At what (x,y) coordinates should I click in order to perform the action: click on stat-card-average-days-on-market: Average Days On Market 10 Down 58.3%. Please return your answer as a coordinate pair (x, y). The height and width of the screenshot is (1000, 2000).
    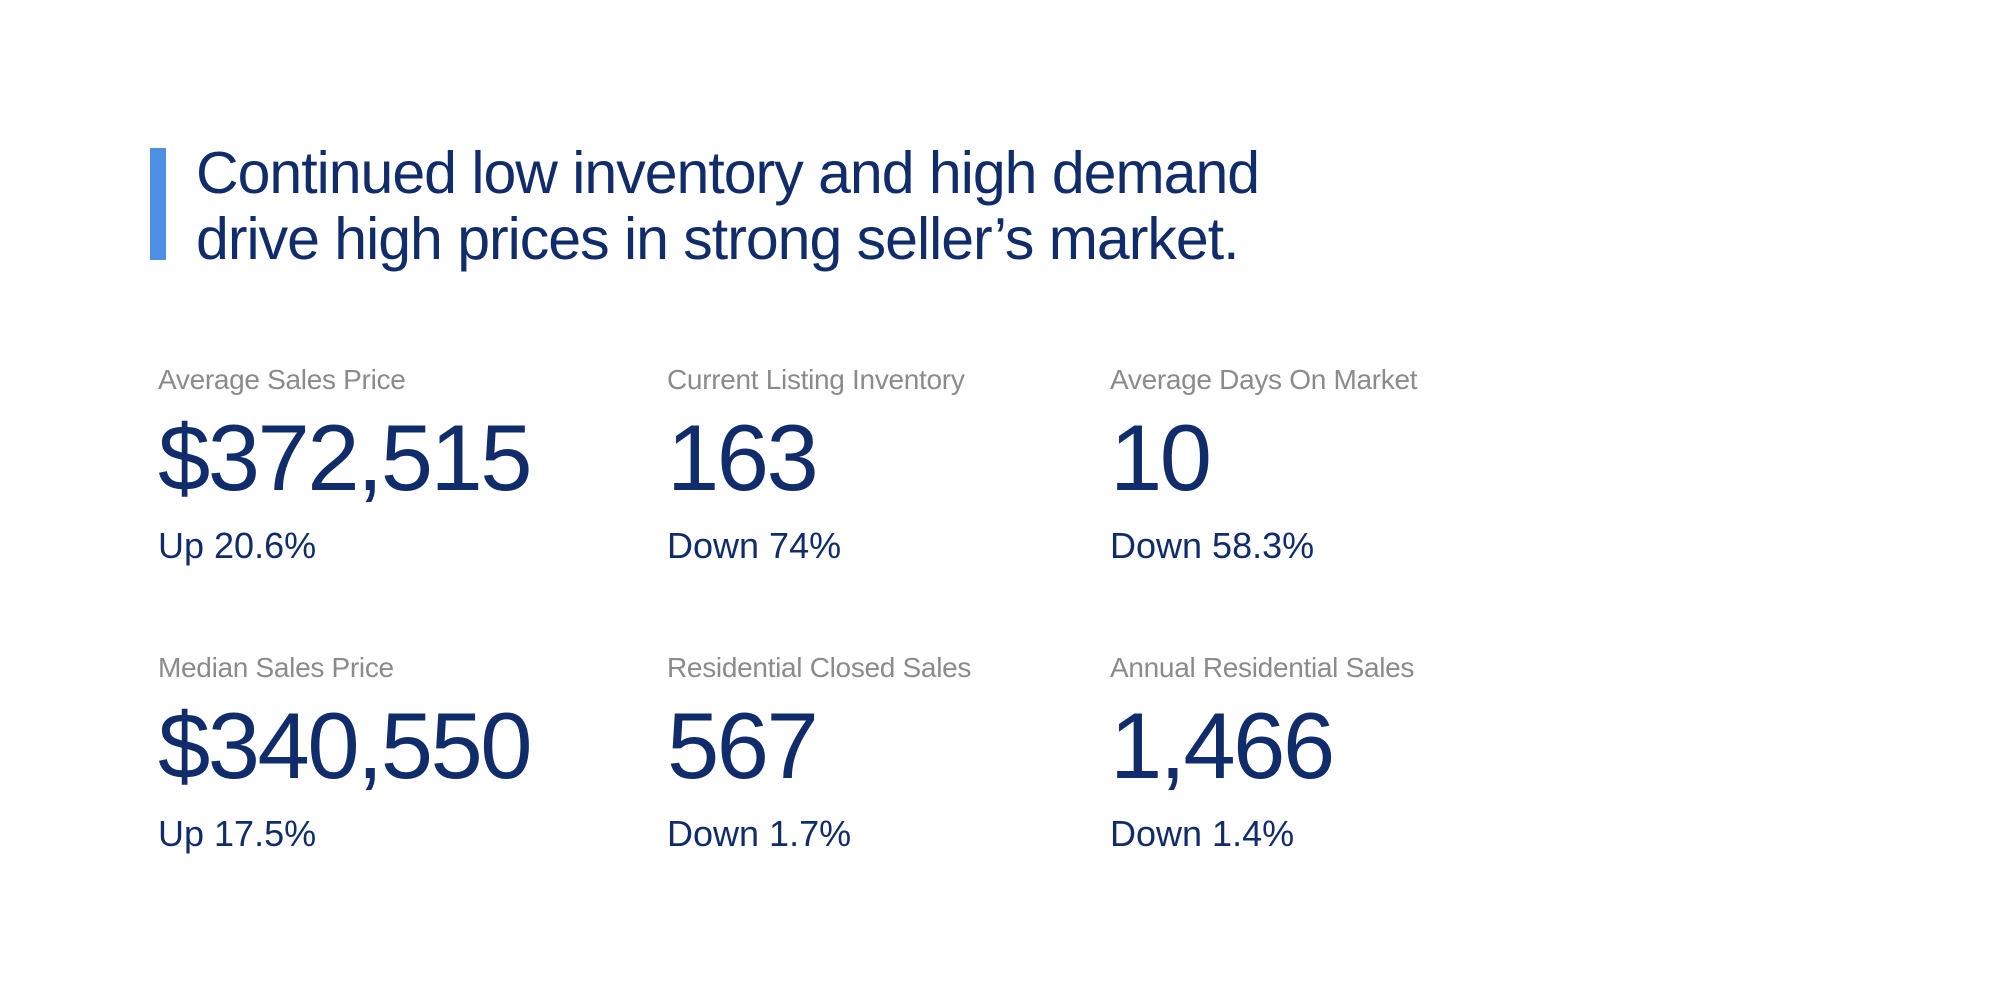
    Looking at the image, I should click on (1420, 465).